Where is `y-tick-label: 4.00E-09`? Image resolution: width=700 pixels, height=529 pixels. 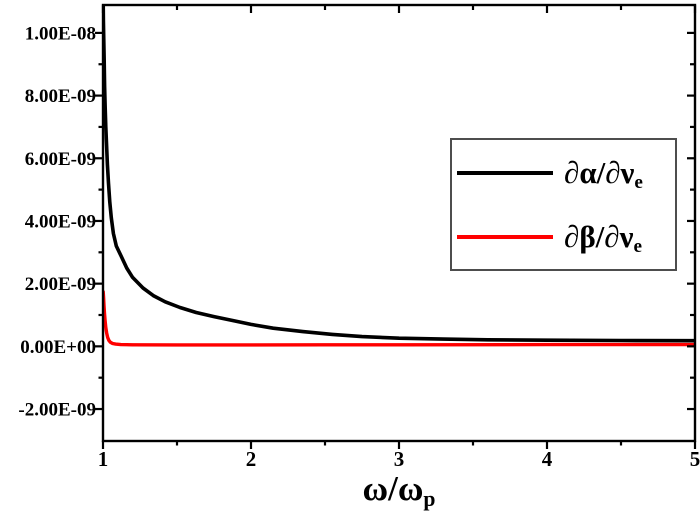
y-tick-label: 4.00E-09 is located at coordinates (60, 221).